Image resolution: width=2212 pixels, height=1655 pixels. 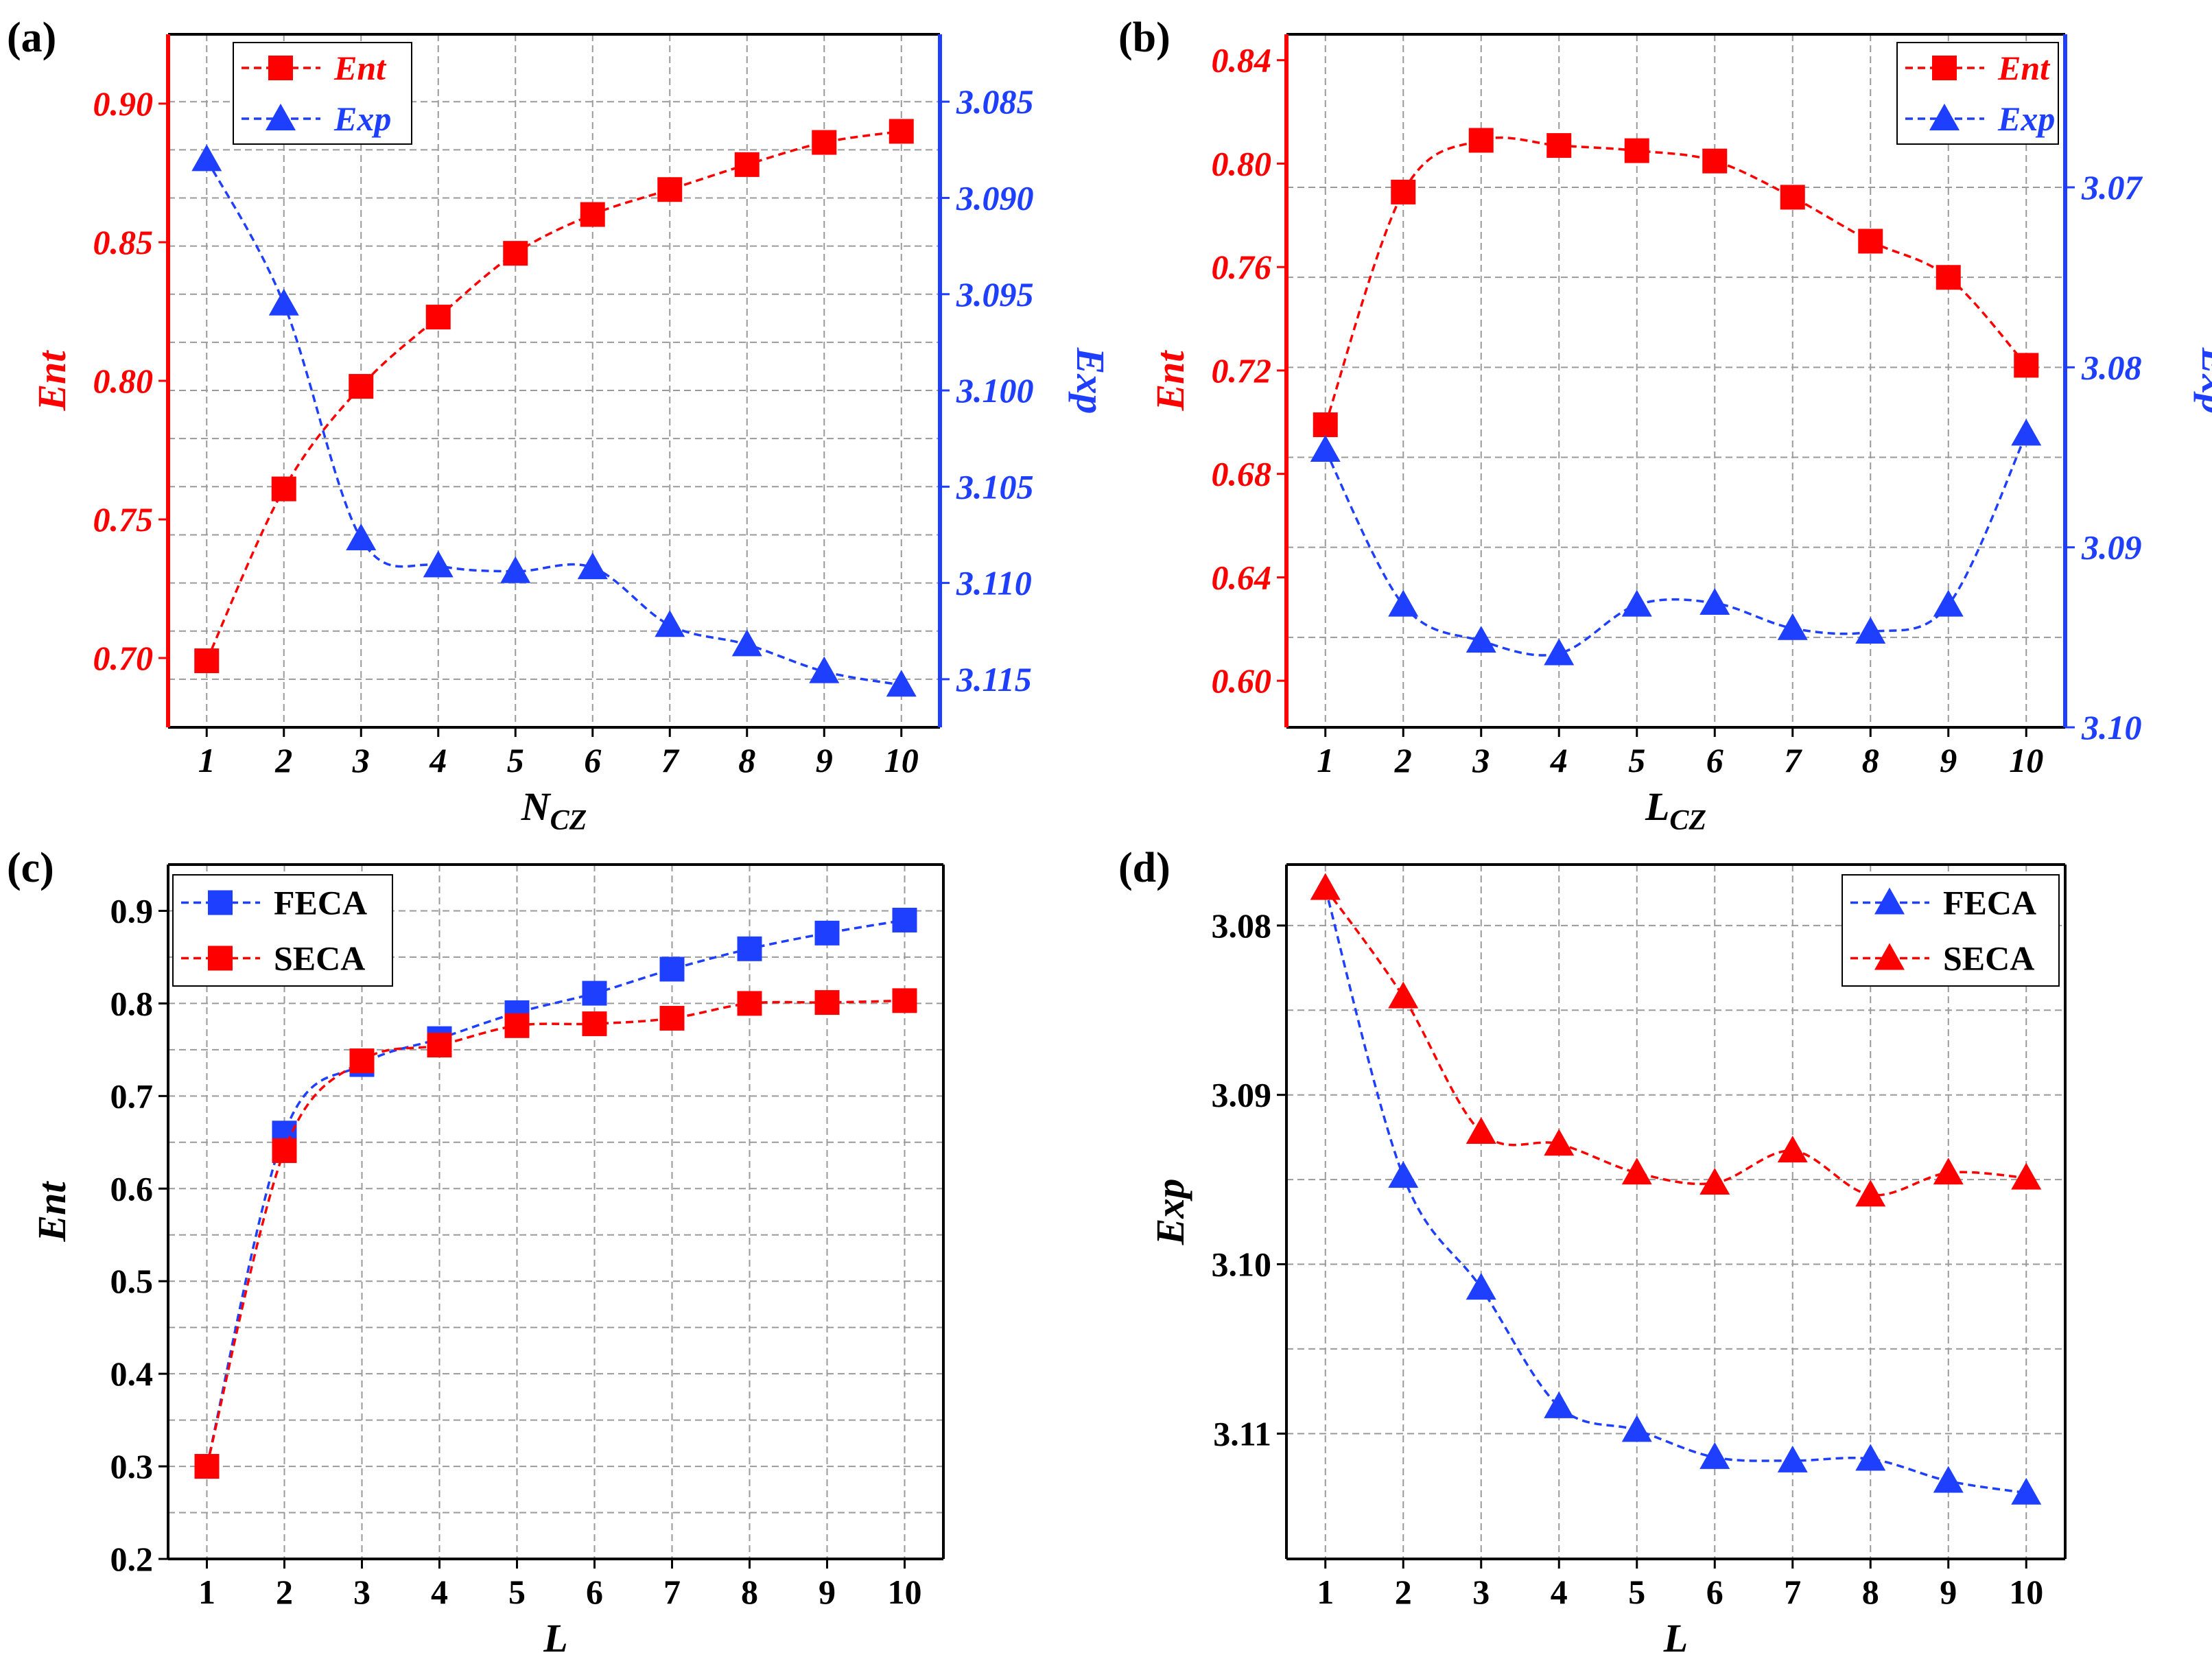 What do you see at coordinates (568, 820) in the screenshot?
I see `x-axis-label-sub: CZ` at bounding box center [568, 820].